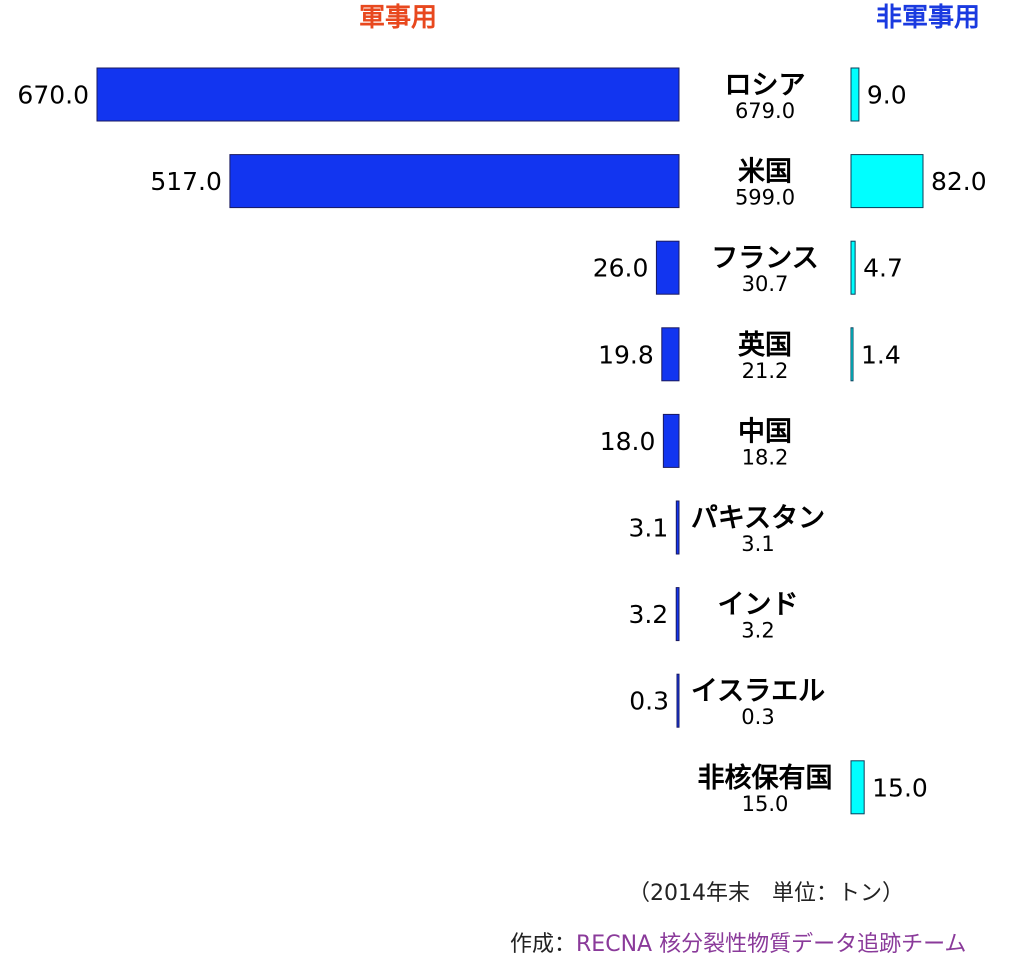 The height and width of the screenshot is (968, 1024). Describe the element at coordinates (765, 111) in the screenshot. I see `row-0-total: 679.0` at that location.